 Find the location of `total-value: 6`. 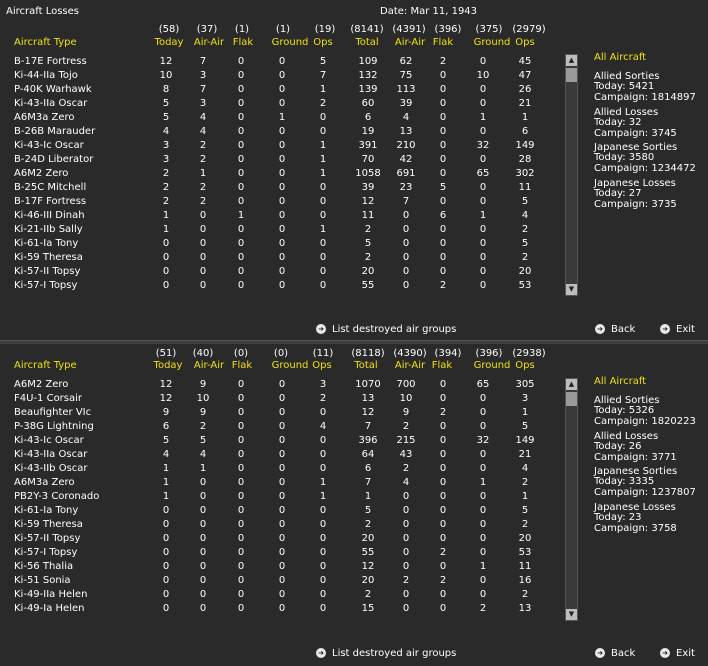

total-value: 6 is located at coordinates (368, 117).